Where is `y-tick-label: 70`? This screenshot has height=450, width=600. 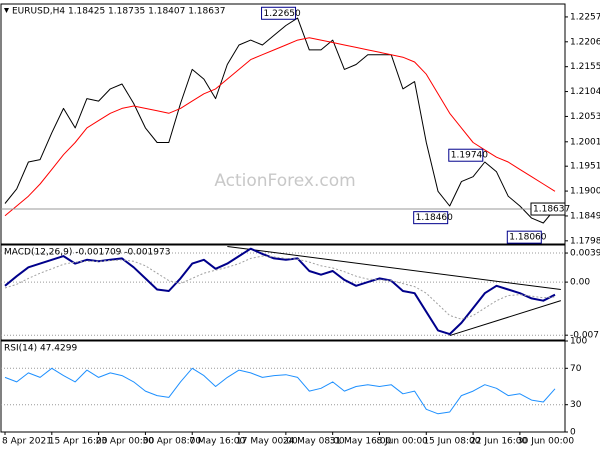
y-tick-label: 70 is located at coordinates (576, 369).